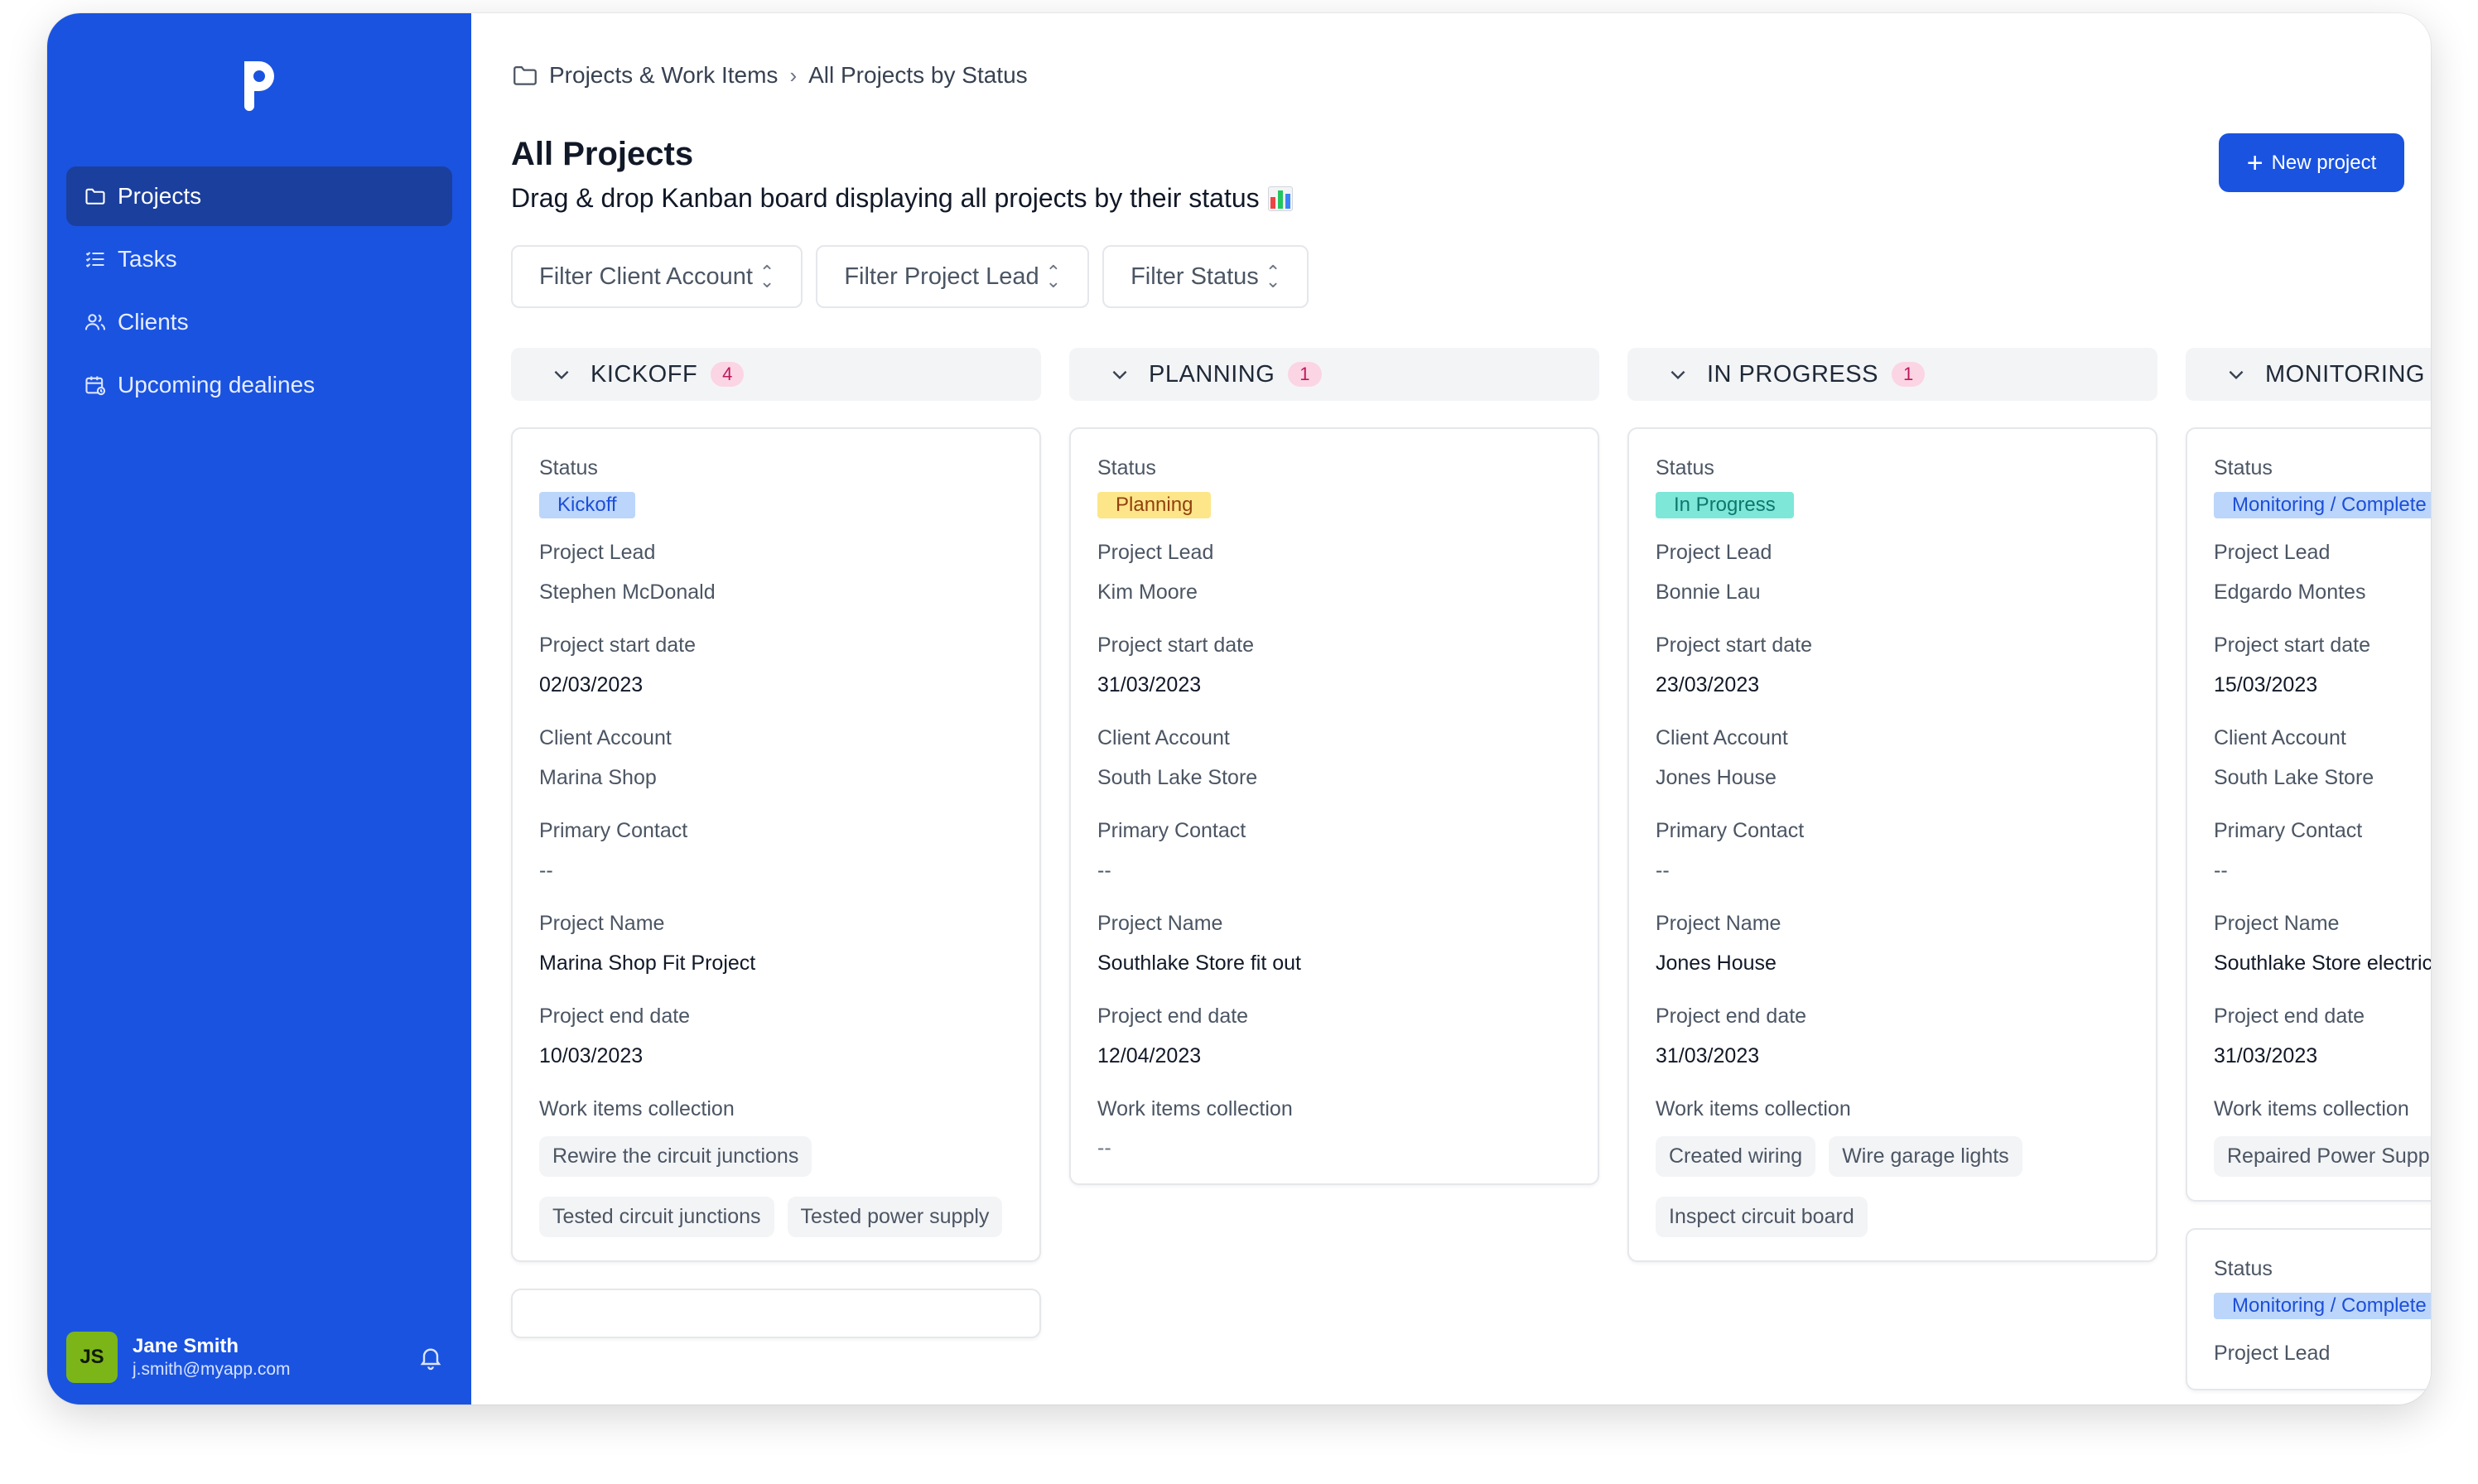 This screenshot has width=2478, height=1484. Describe the element at coordinates (602, 154) in the screenshot. I see `page-title: All Projects` at that location.